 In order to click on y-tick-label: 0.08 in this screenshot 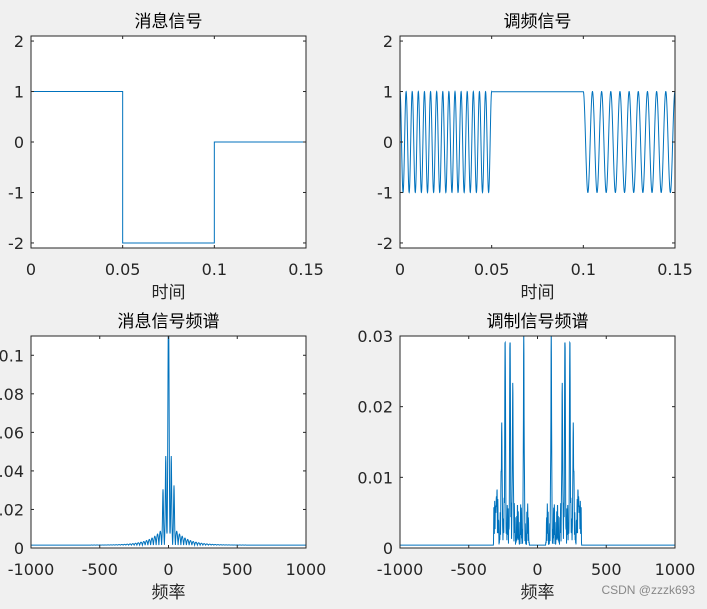, I will do `click(12, 394)`.